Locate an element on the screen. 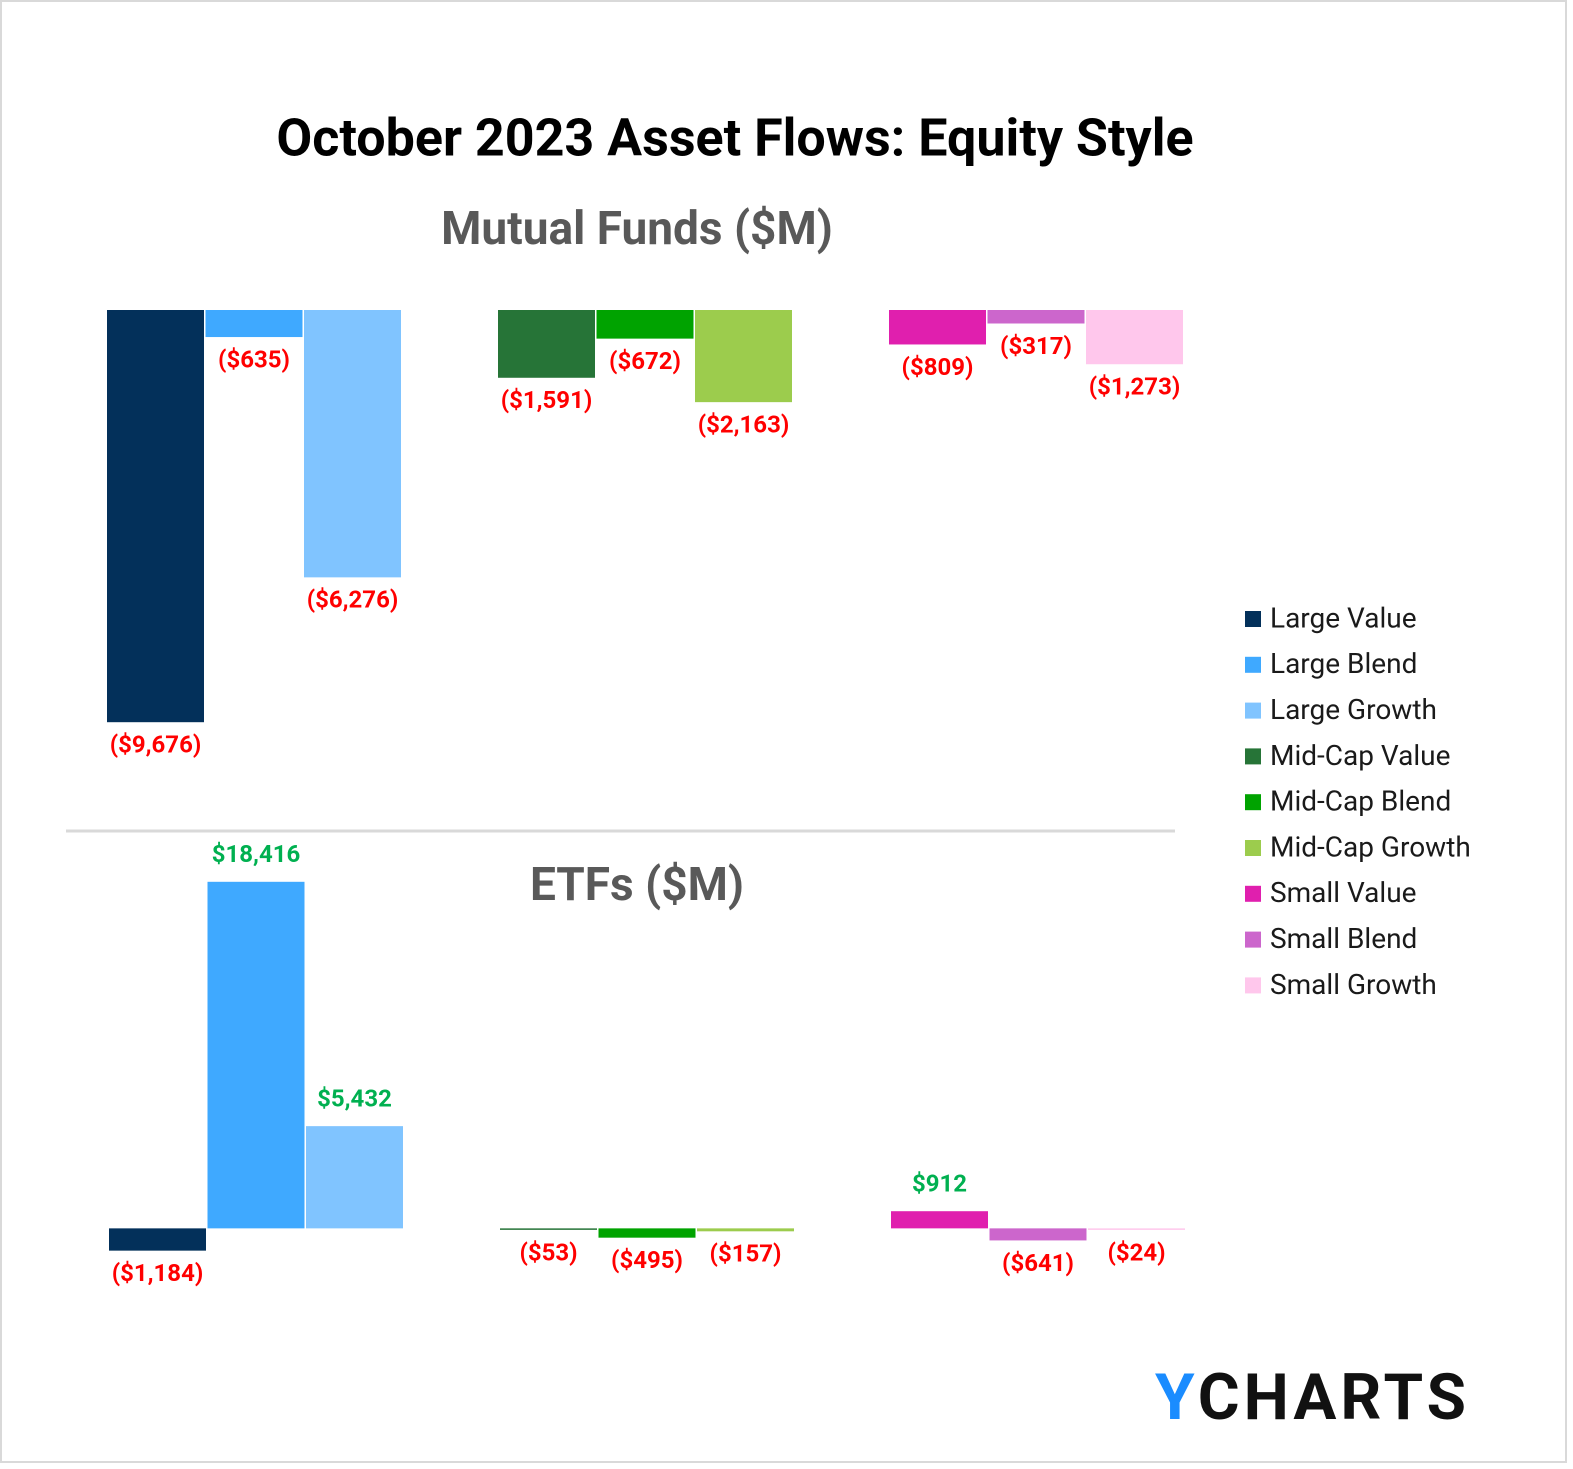 Image resolution: width=1573 pixels, height=1469 pixels. value-label: ($9,676) is located at coordinates (156, 745).